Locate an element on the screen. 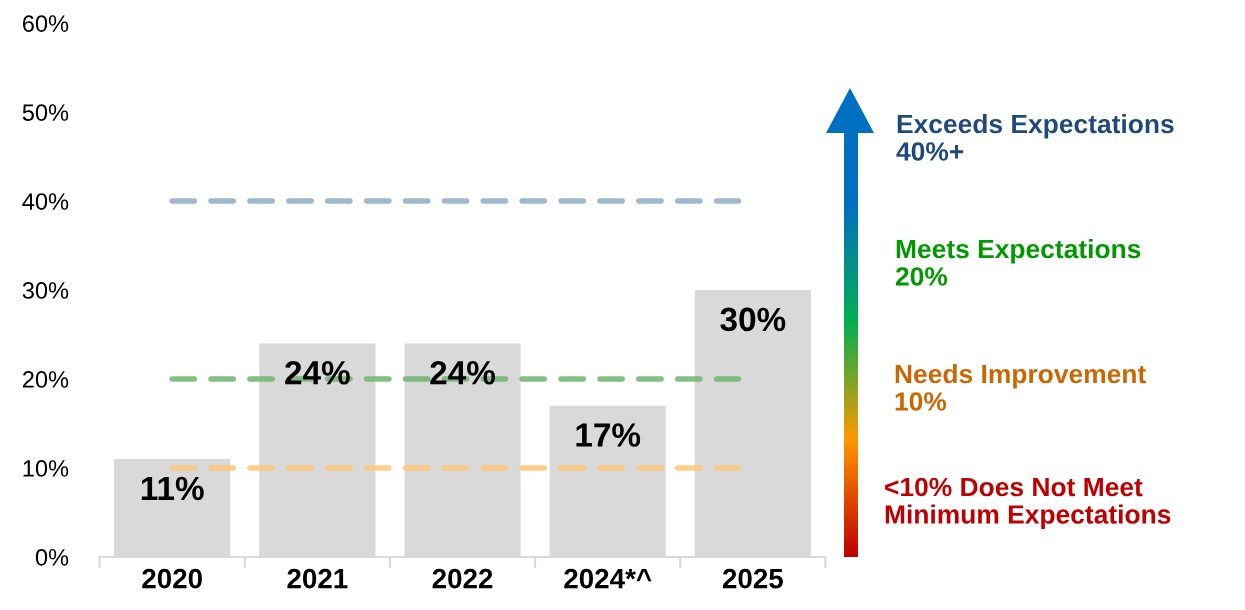 The width and height of the screenshot is (1245, 610). text: <10% Does Not Meet Minimum Expectations is located at coordinates (1028, 503).